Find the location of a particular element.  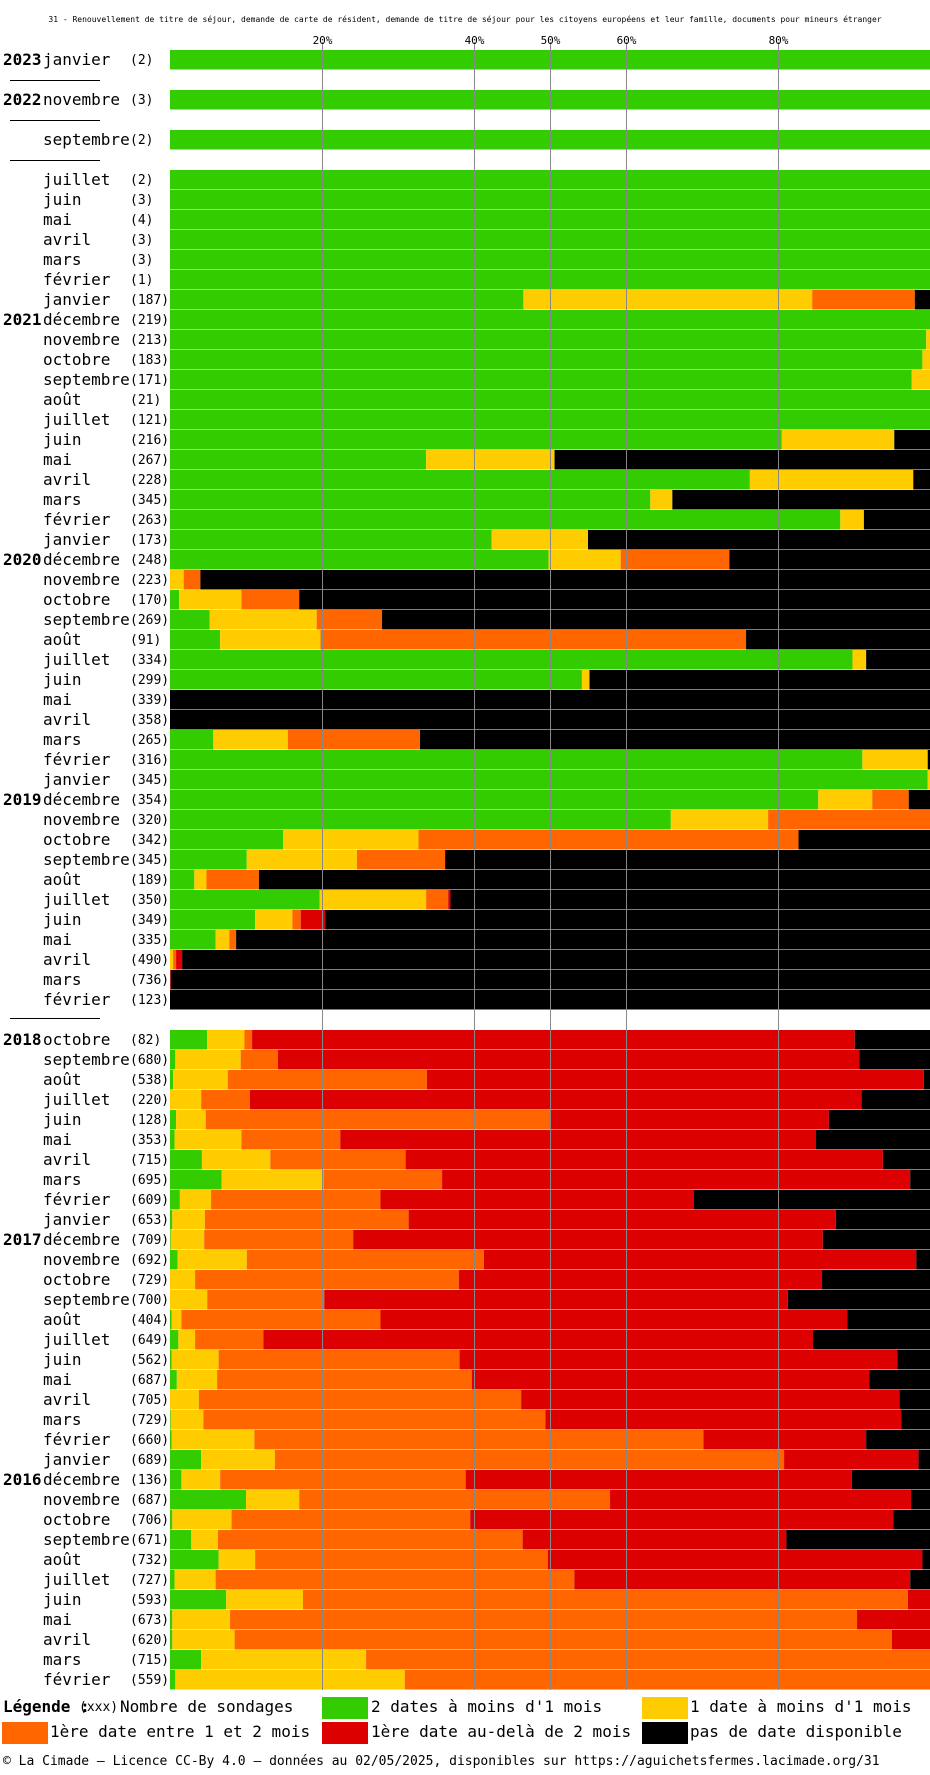

count-label: (354) is located at coordinates (149, 800).